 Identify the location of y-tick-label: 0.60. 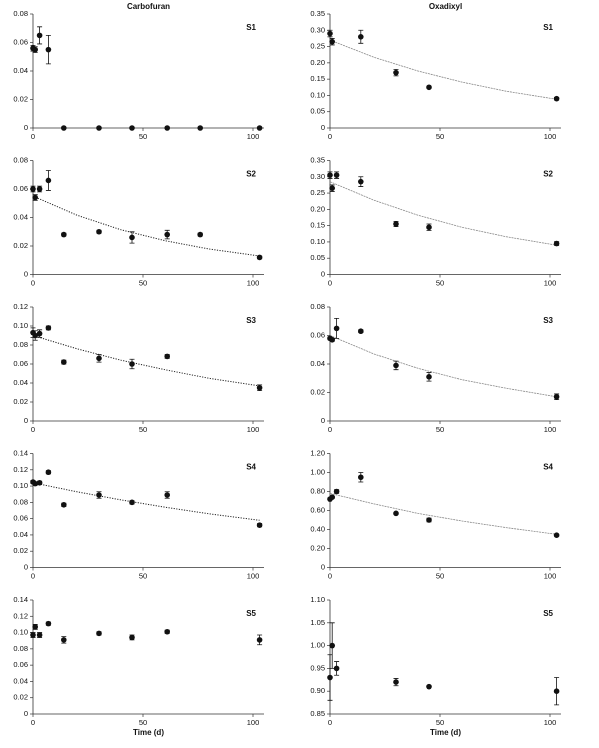
(317, 509).